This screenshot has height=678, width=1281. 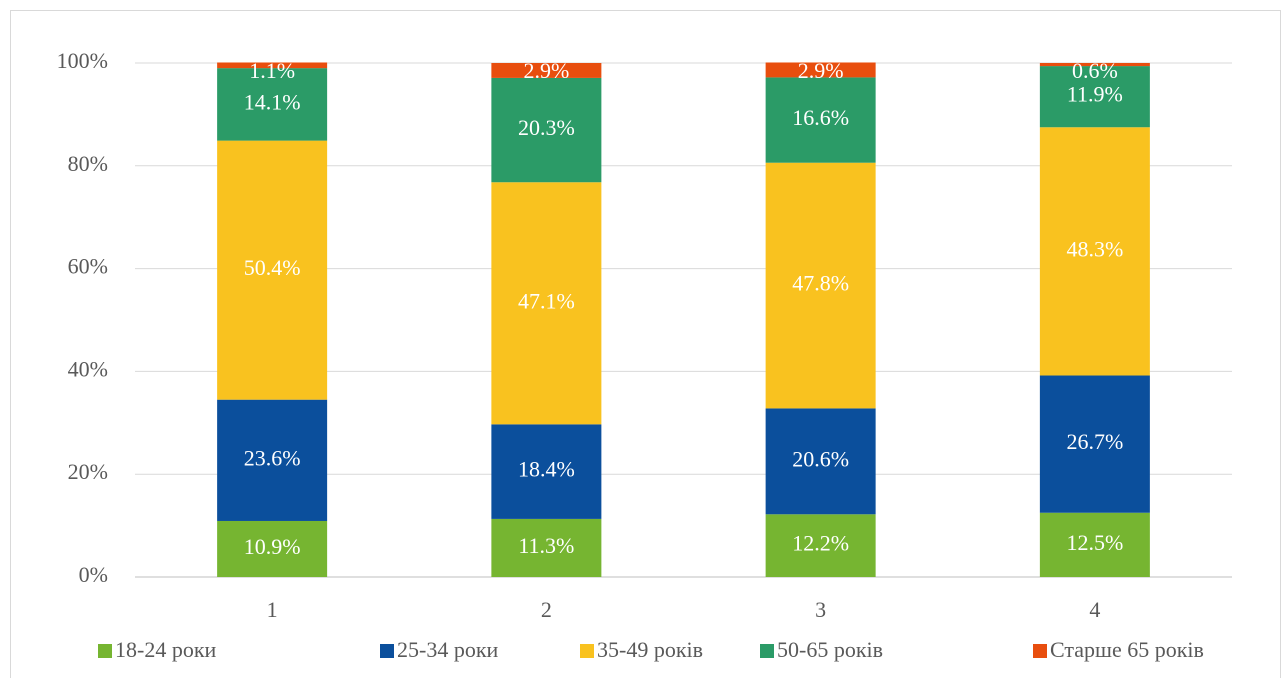 I want to click on y-tick-label: 40%, so click(x=88, y=368).